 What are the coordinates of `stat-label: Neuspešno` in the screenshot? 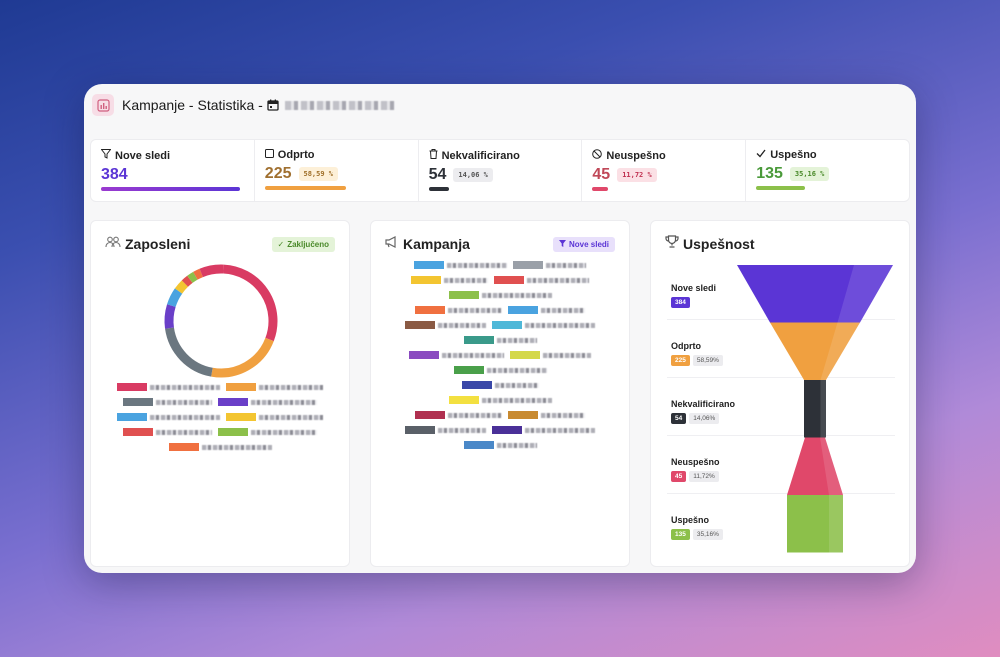 It's located at (636, 155).